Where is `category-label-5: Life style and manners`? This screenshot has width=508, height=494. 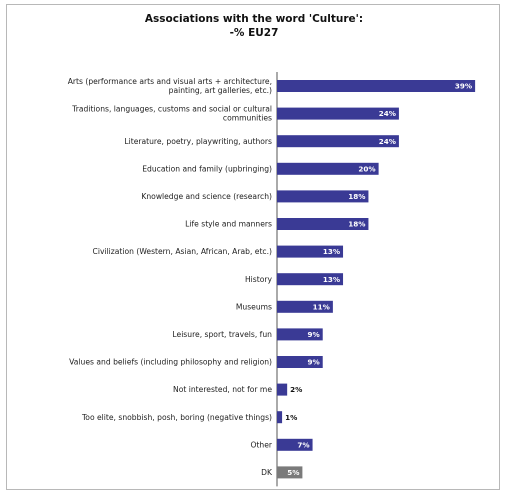
category-label-5: Life style and manners is located at coordinates (228, 224).